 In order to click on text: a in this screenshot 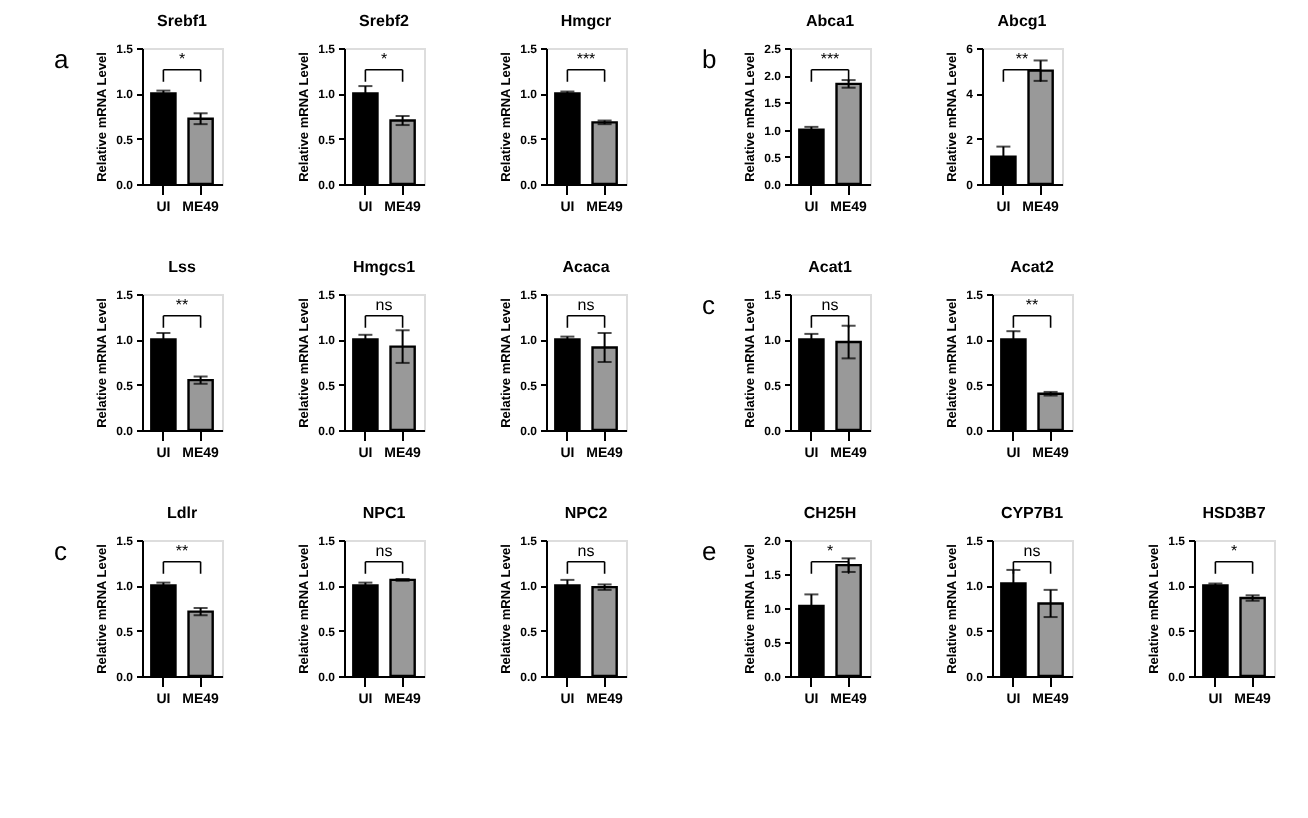, I will do `click(62, 59)`.